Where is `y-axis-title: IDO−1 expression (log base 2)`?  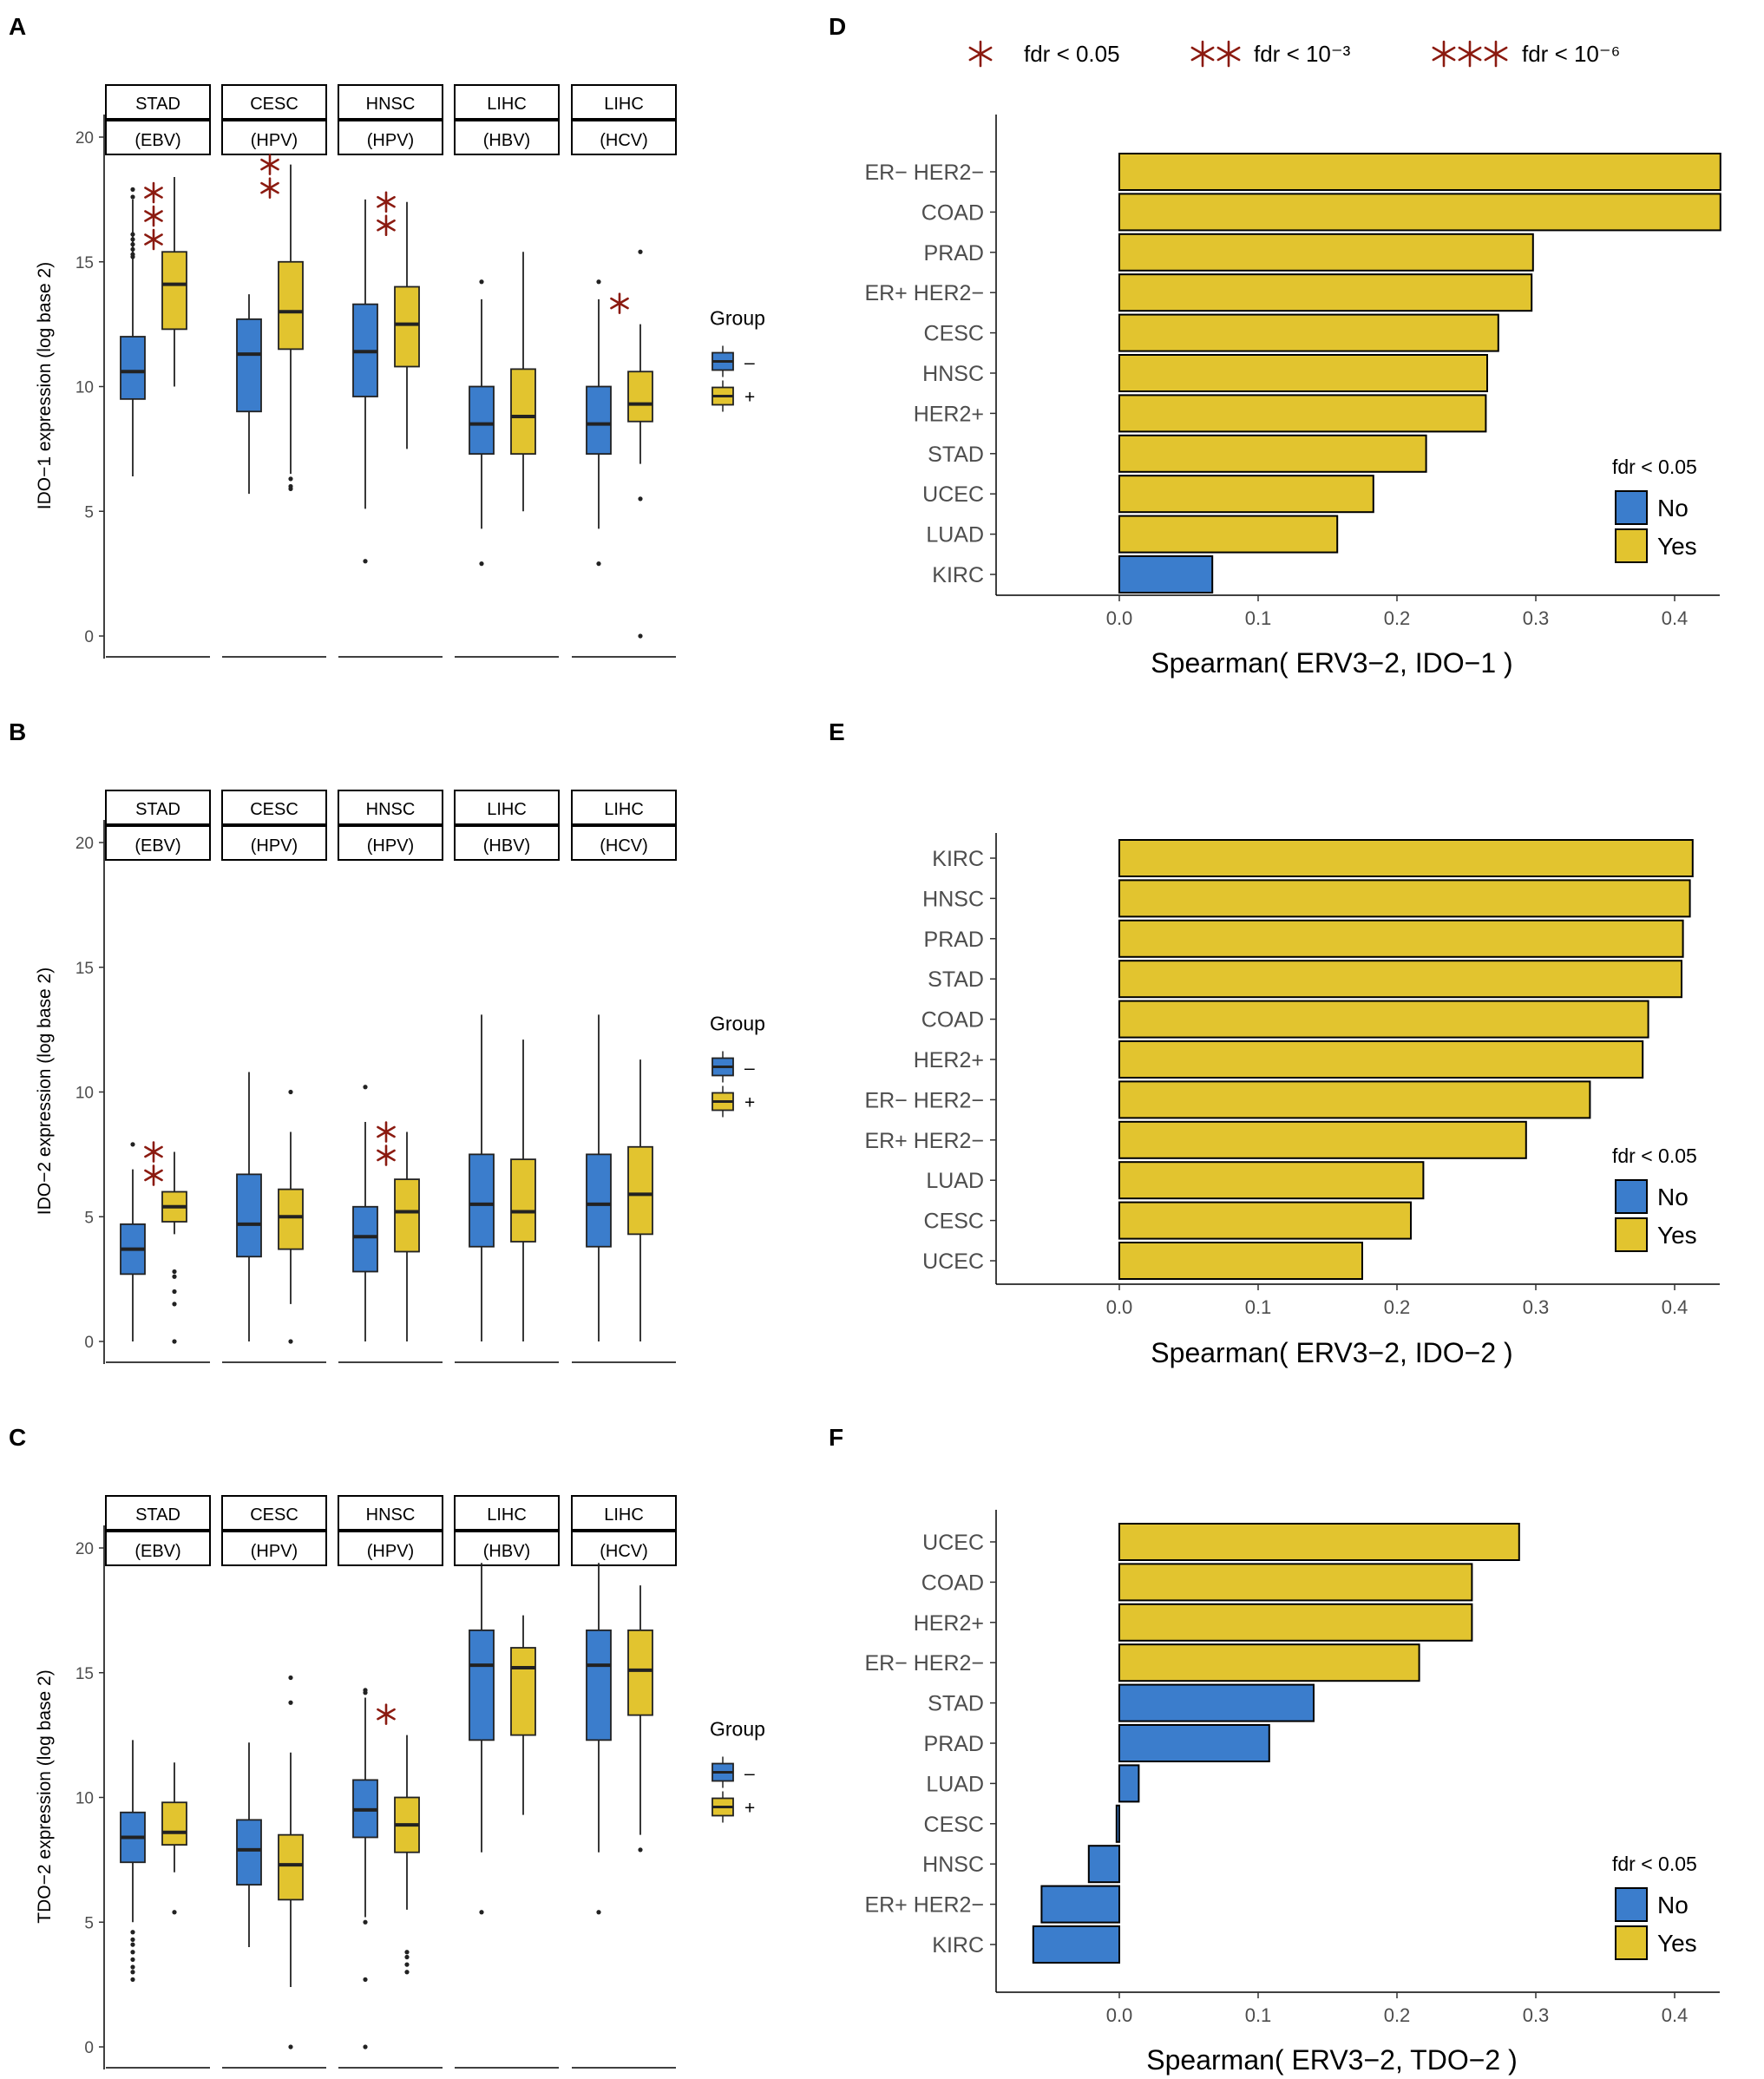
y-axis-title: IDO−1 expression (log base 2) is located at coordinates (45, 385).